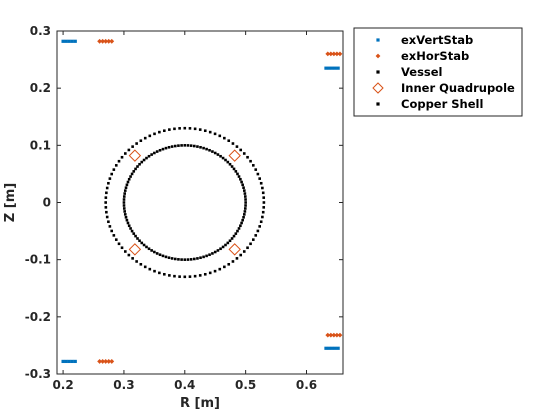 This screenshot has width=560, height=420. I want to click on y-tick-label: 0, so click(47, 203).